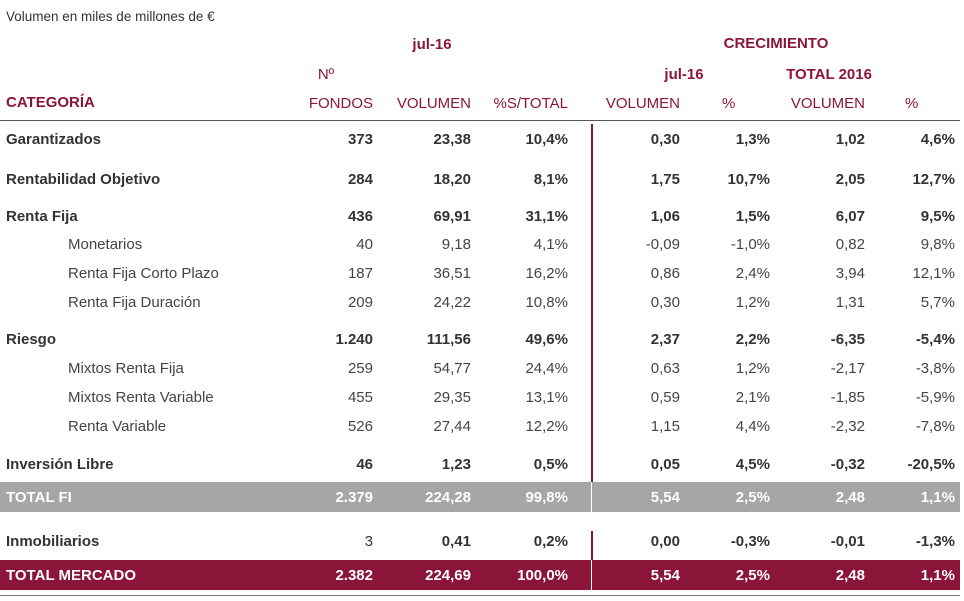 The image size is (964, 601). Describe the element at coordinates (850, 302) in the screenshot. I see `cell-tv: 1,31` at that location.